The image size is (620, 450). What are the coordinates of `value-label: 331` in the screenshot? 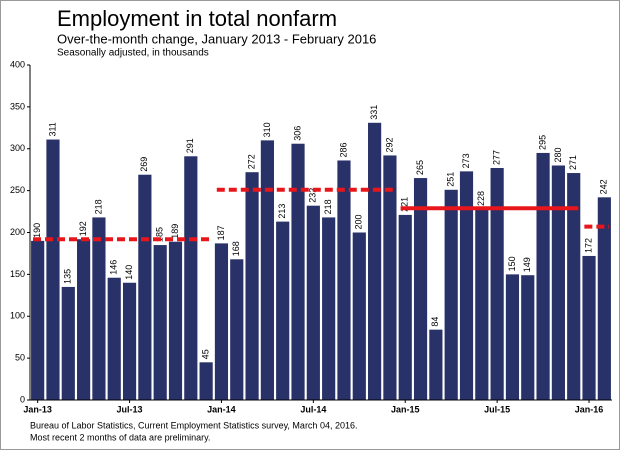 It's located at (374, 112).